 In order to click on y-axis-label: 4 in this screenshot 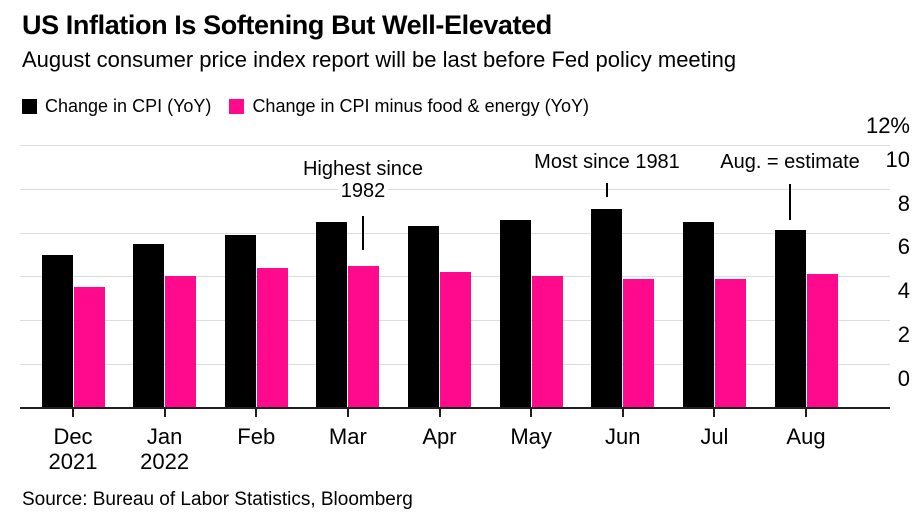, I will do `click(903, 291)`.